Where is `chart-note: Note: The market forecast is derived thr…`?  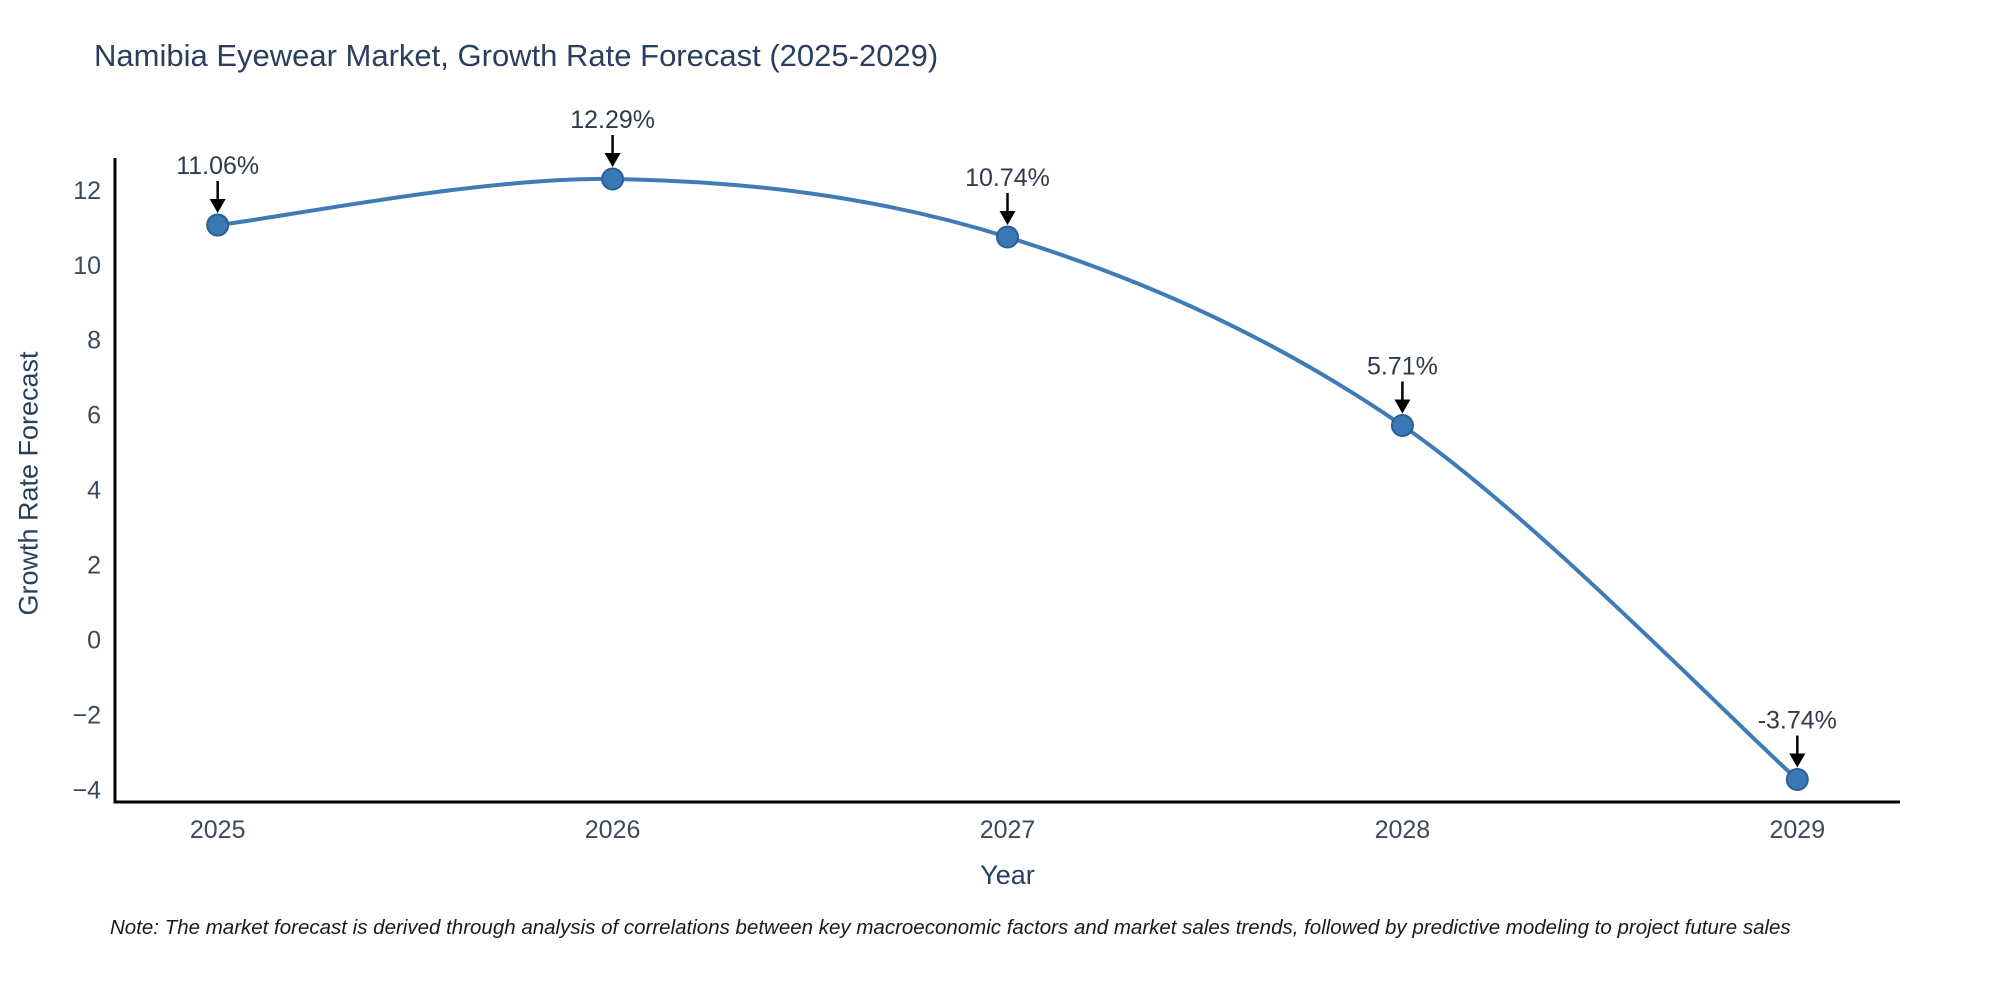
chart-note: Note: The market forecast is derived thr… is located at coordinates (950, 927).